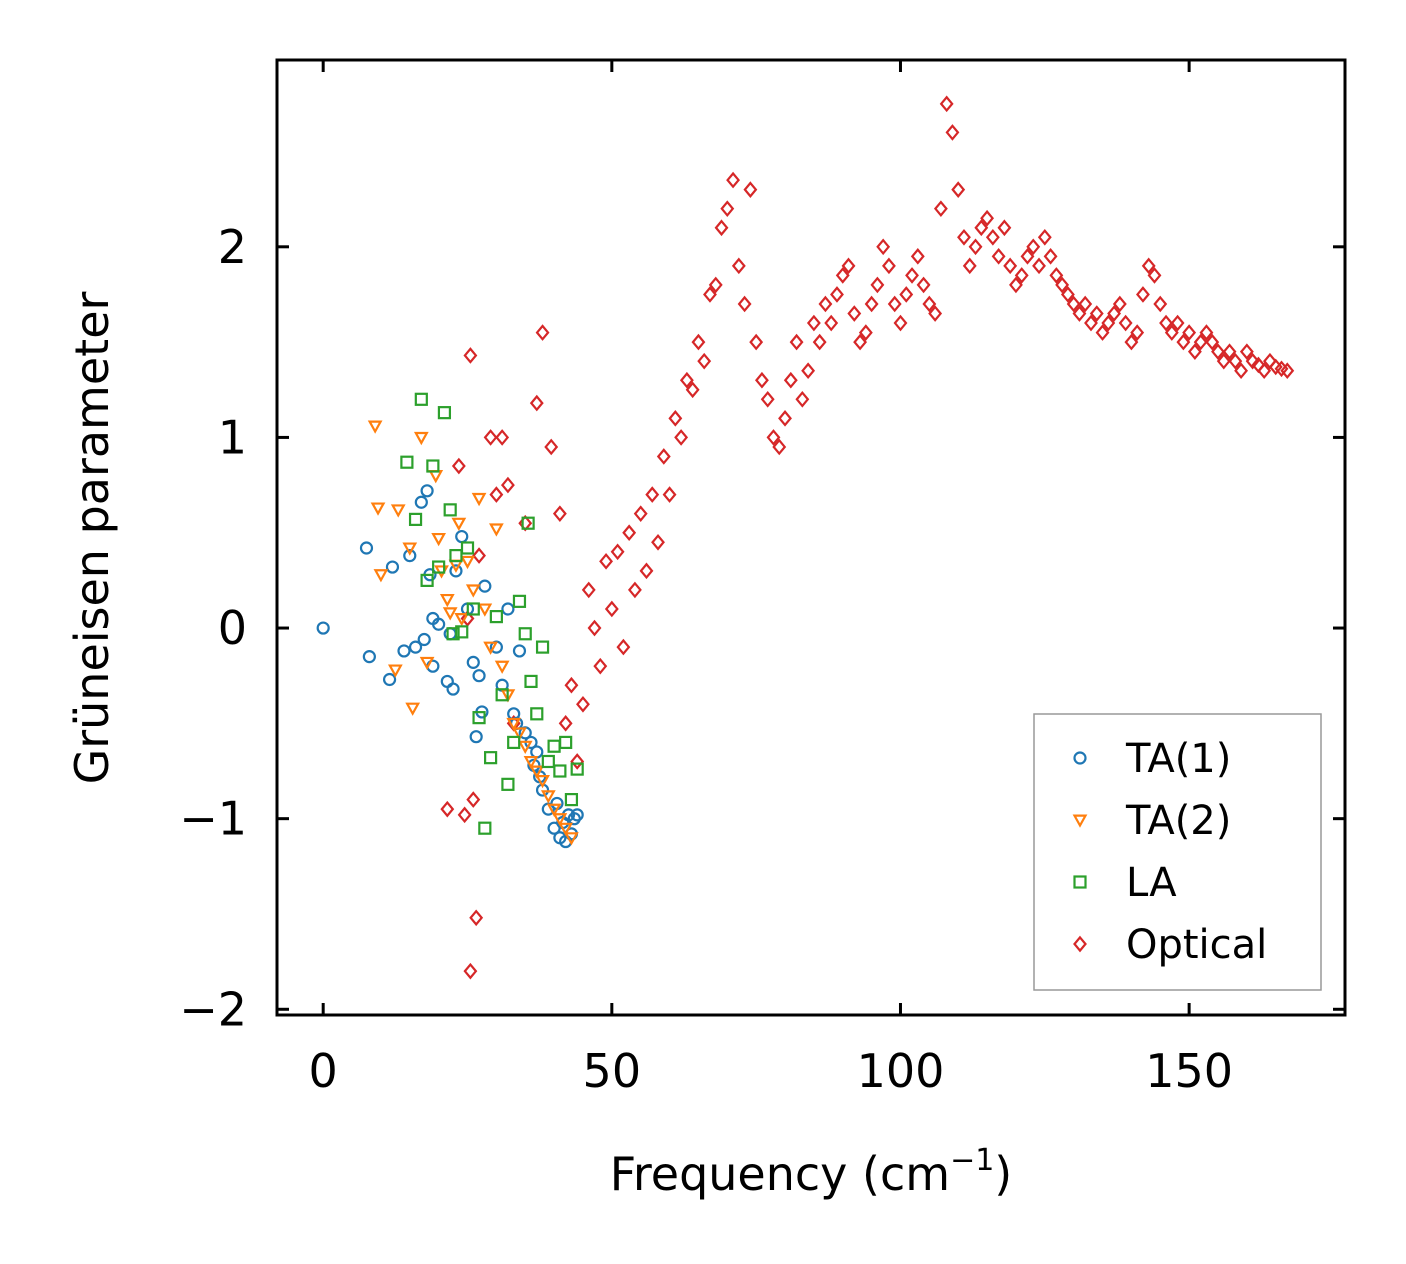 Image resolution: width=1406 pixels, height=1264 pixels. What do you see at coordinates (232, 437) in the screenshot?
I see `y-tick-label: 1` at bounding box center [232, 437].